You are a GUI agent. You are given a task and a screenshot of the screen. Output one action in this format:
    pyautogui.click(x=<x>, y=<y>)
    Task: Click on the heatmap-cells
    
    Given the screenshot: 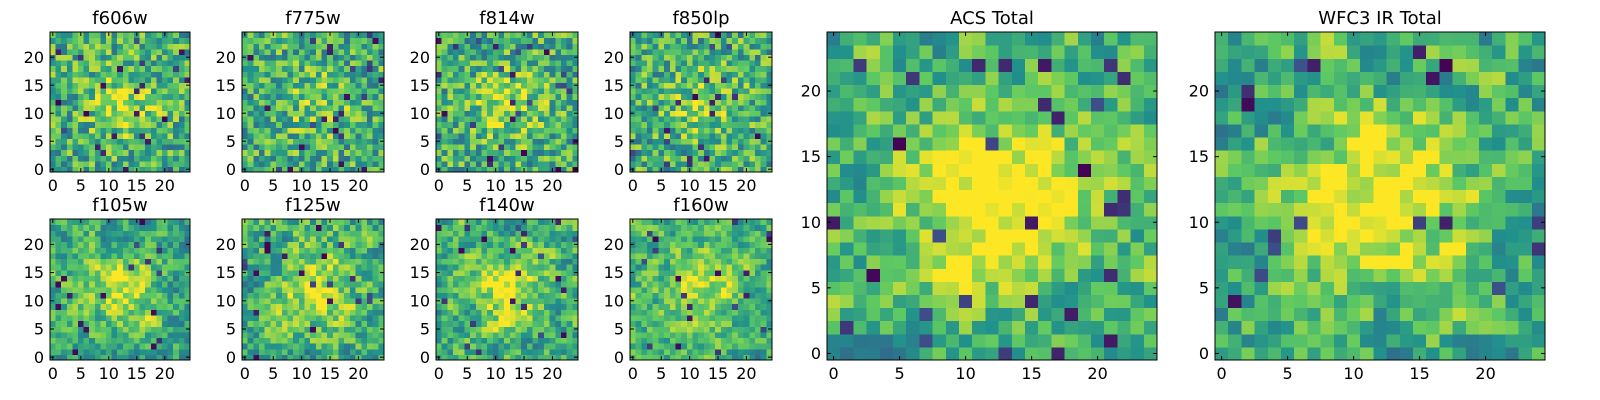 What is the action you would take?
    pyautogui.click(x=701, y=102)
    